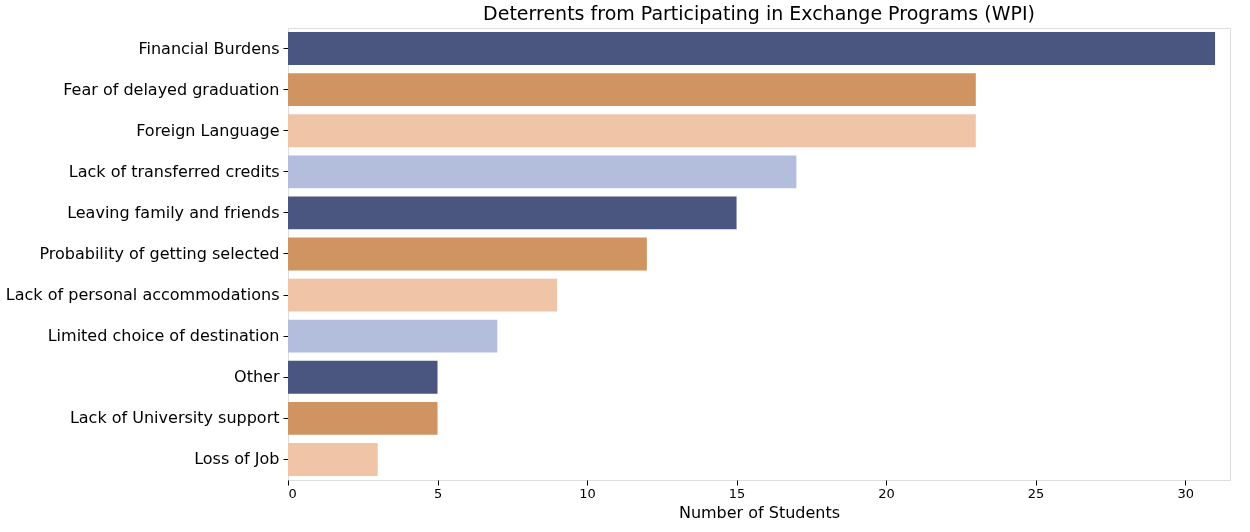 The height and width of the screenshot is (532, 1250). What do you see at coordinates (209, 48) in the screenshot?
I see `y-tick-label: Financial Burdens` at bounding box center [209, 48].